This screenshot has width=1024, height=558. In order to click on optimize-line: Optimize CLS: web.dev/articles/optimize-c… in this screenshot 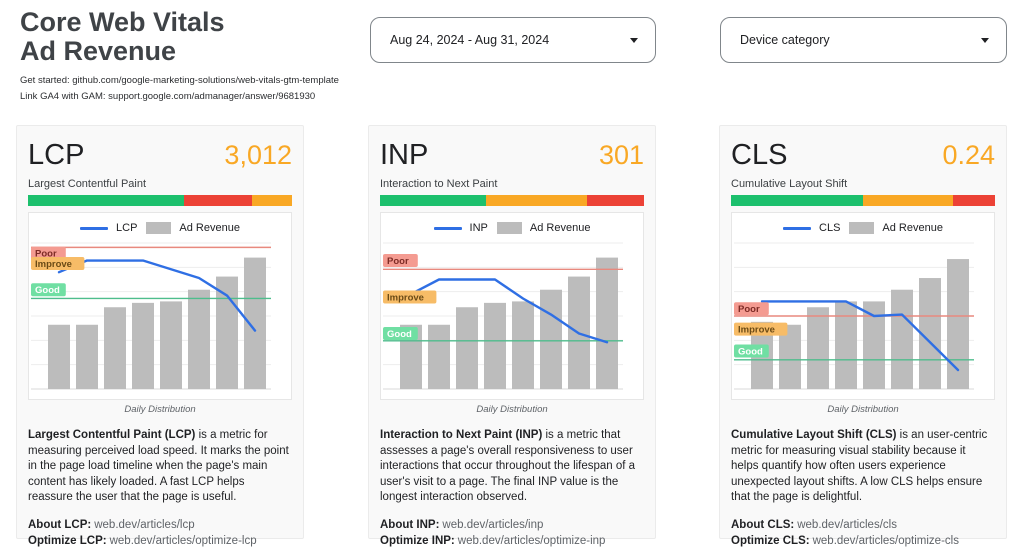, I will do `click(863, 541)`.